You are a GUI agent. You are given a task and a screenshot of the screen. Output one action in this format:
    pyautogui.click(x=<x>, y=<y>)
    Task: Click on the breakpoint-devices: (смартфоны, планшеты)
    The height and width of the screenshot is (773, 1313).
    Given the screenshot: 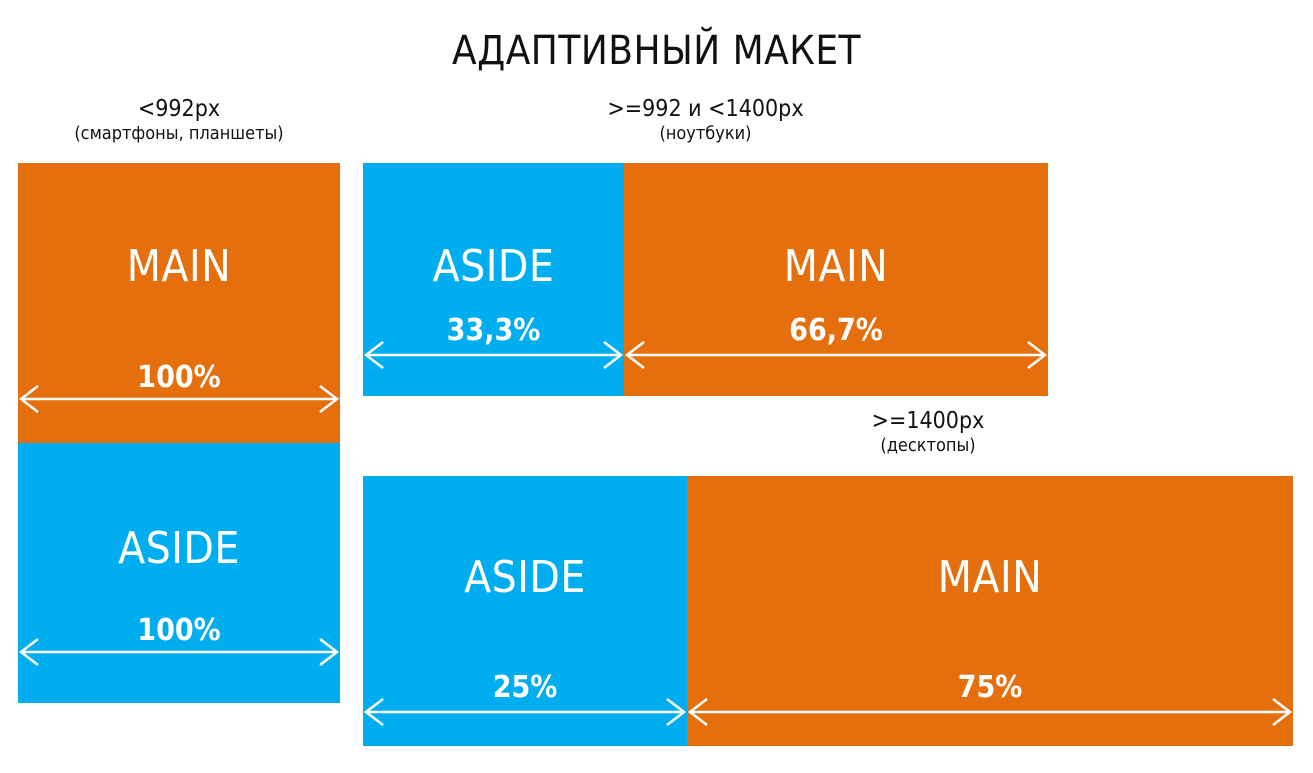 What is the action you would take?
    pyautogui.click(x=179, y=133)
    